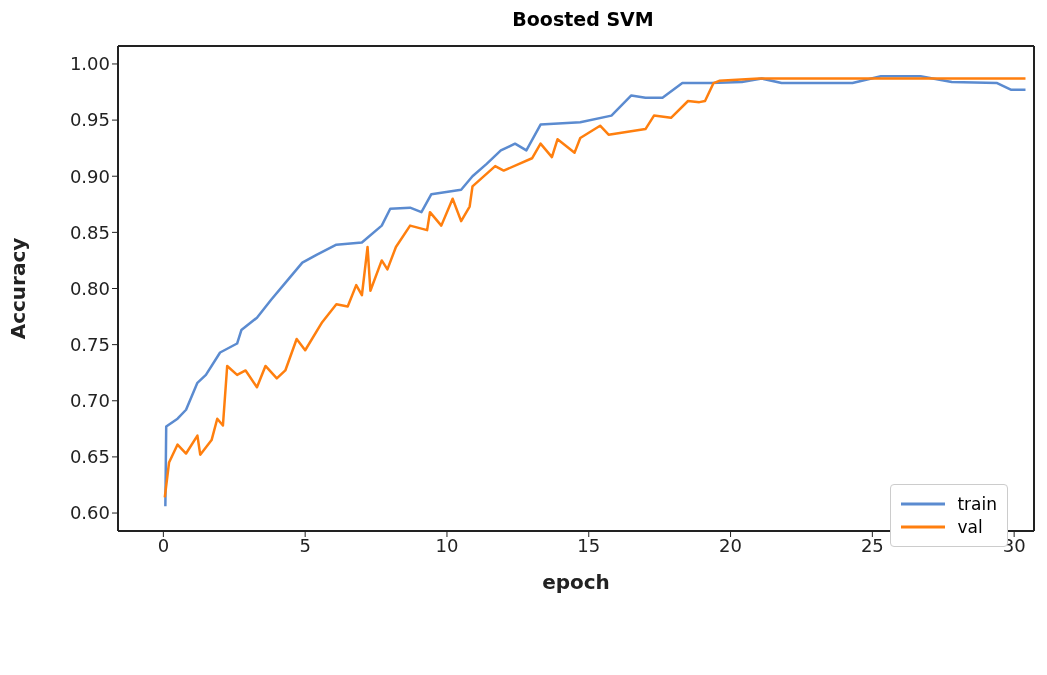 The image size is (1047, 675). What do you see at coordinates (89, 176) in the screenshot?
I see `y-tick-label: 0.90` at bounding box center [89, 176].